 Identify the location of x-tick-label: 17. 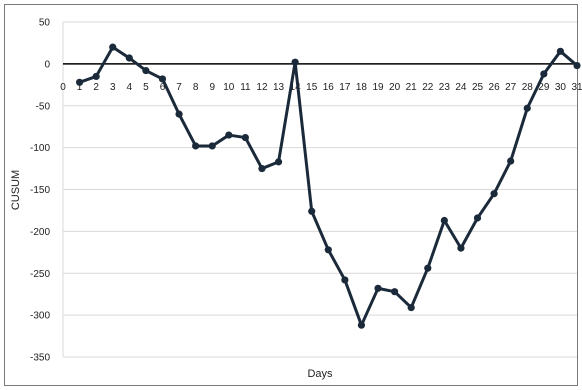
(345, 87).